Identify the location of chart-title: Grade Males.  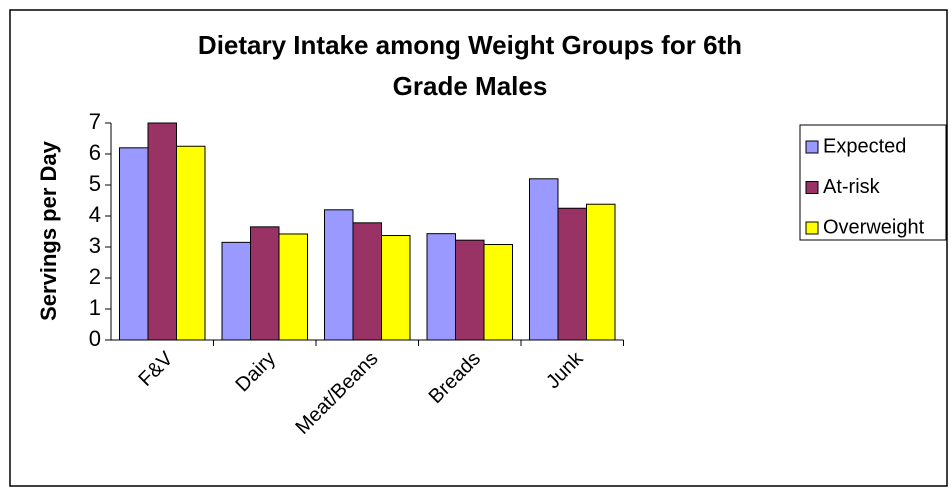
(470, 86).